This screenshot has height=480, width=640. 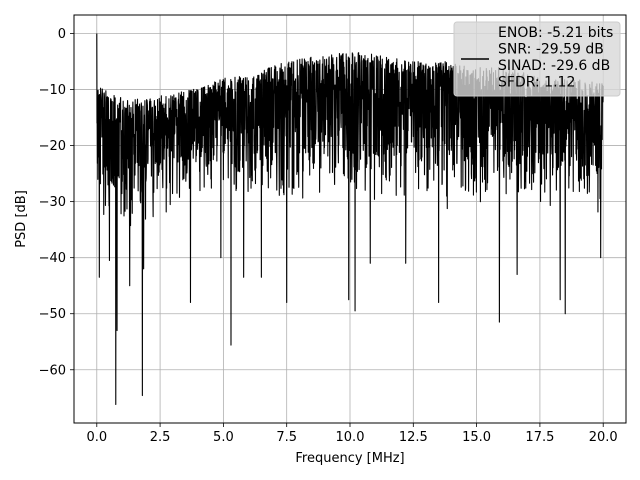 What do you see at coordinates (52, 258) in the screenshot?
I see `y-tick-label: −40` at bounding box center [52, 258].